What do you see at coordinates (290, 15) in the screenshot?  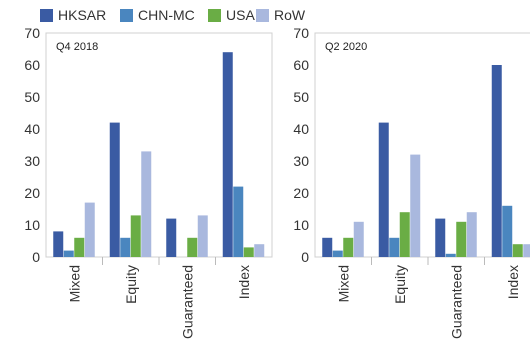 I see `legend-label: RoW` at bounding box center [290, 15].